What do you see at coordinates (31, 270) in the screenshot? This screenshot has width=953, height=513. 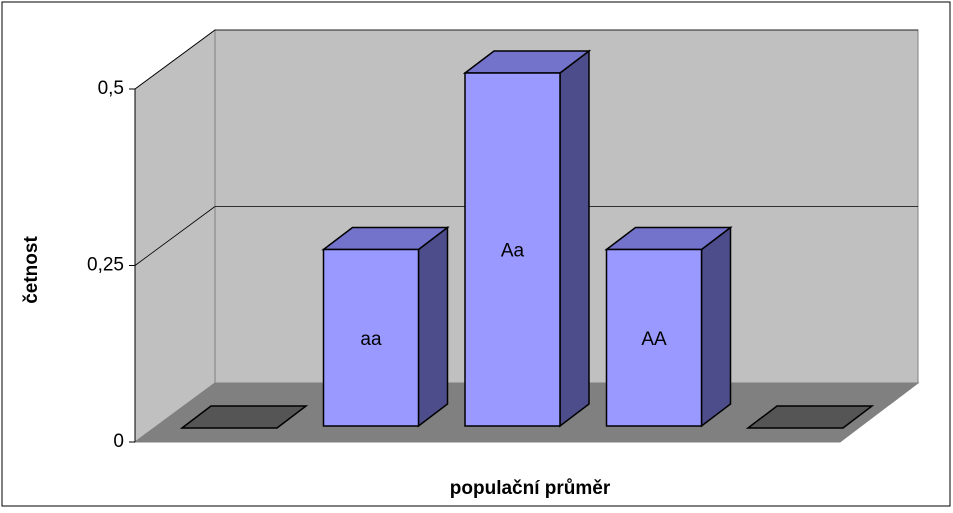 I see `y-axis-title: četnost` at bounding box center [31, 270].